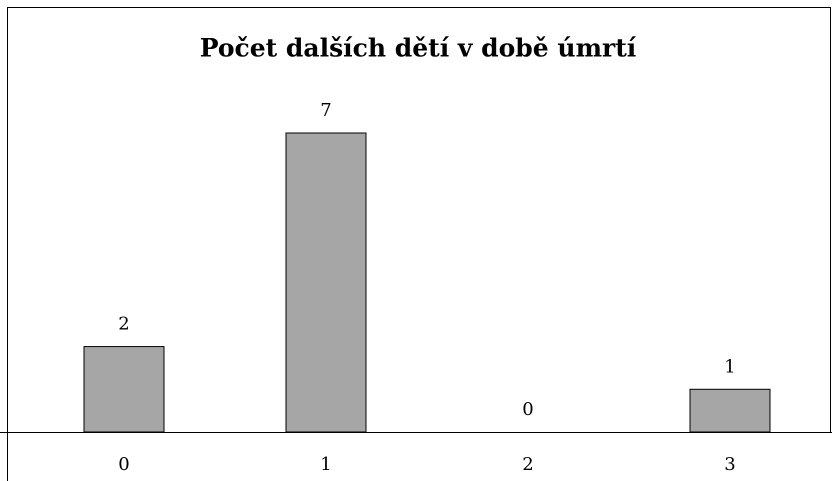  I want to click on chart-title: Počet dalších dětí v době úmrtí, so click(418, 48).